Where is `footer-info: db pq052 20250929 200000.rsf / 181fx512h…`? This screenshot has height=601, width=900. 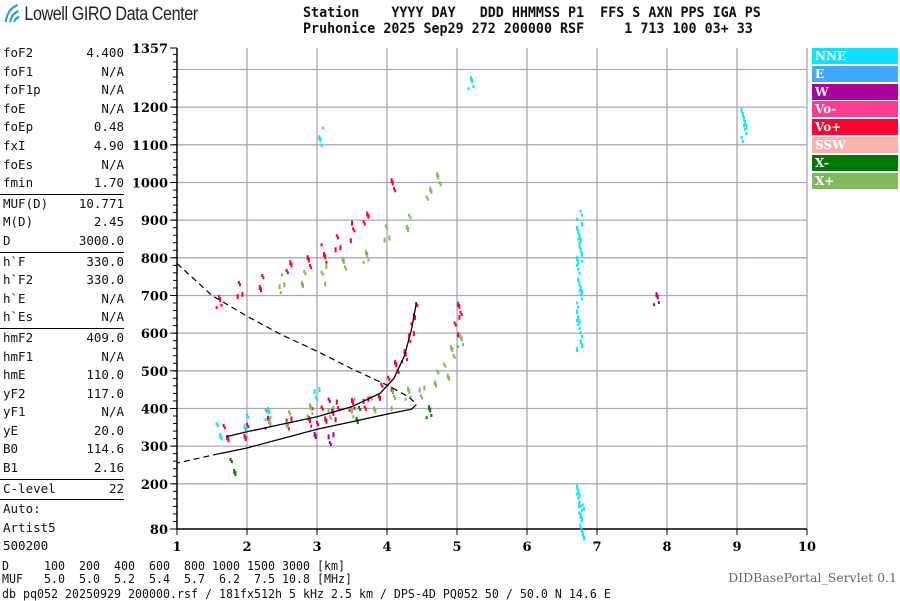
footer-info: db pq052 20250929 200000.rsf / 181fx512h… is located at coordinates (306, 593).